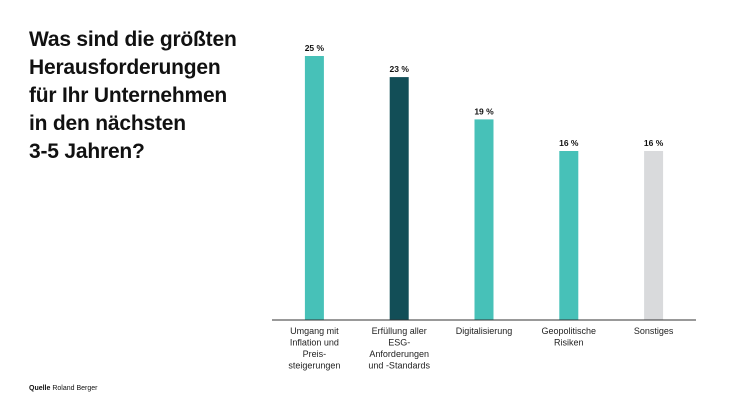 This screenshot has width=746, height=419. Describe the element at coordinates (107, 123) in the screenshot. I see `title-line: in den nächsten` at that location.